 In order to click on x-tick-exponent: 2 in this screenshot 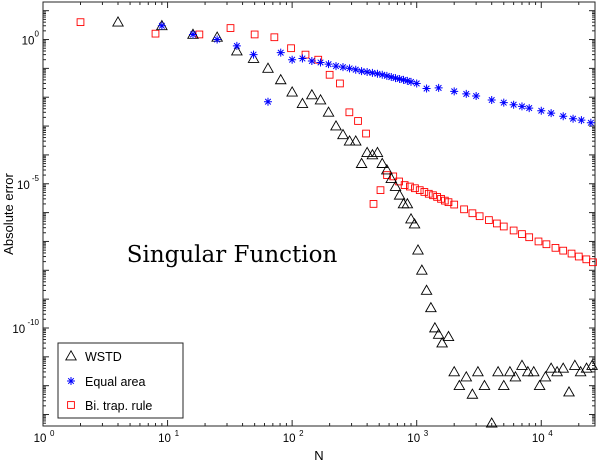, I will do `click(301, 433)`.